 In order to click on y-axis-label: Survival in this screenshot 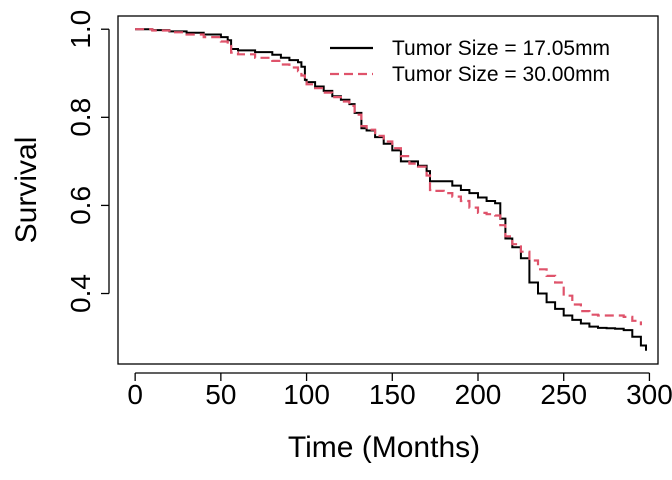, I will do `click(26, 190)`.